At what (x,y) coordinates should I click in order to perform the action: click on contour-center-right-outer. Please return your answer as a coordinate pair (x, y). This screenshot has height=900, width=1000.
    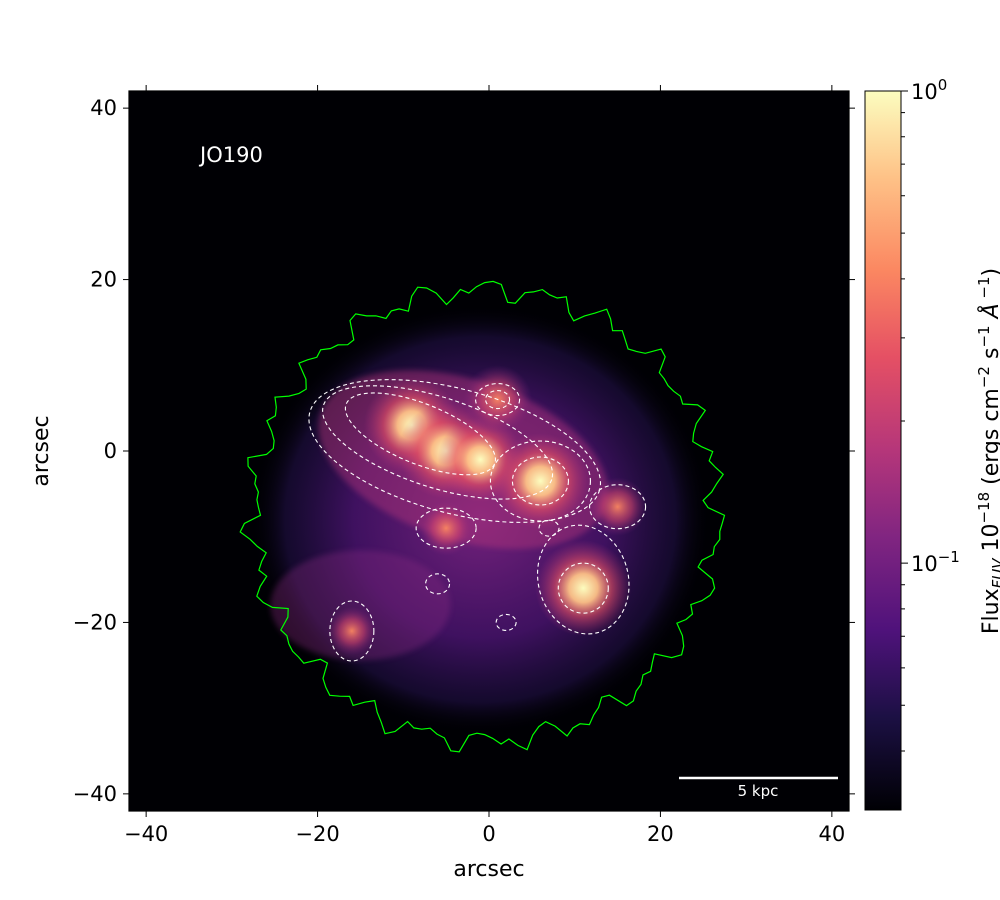
    Looking at the image, I should click on (540, 481).